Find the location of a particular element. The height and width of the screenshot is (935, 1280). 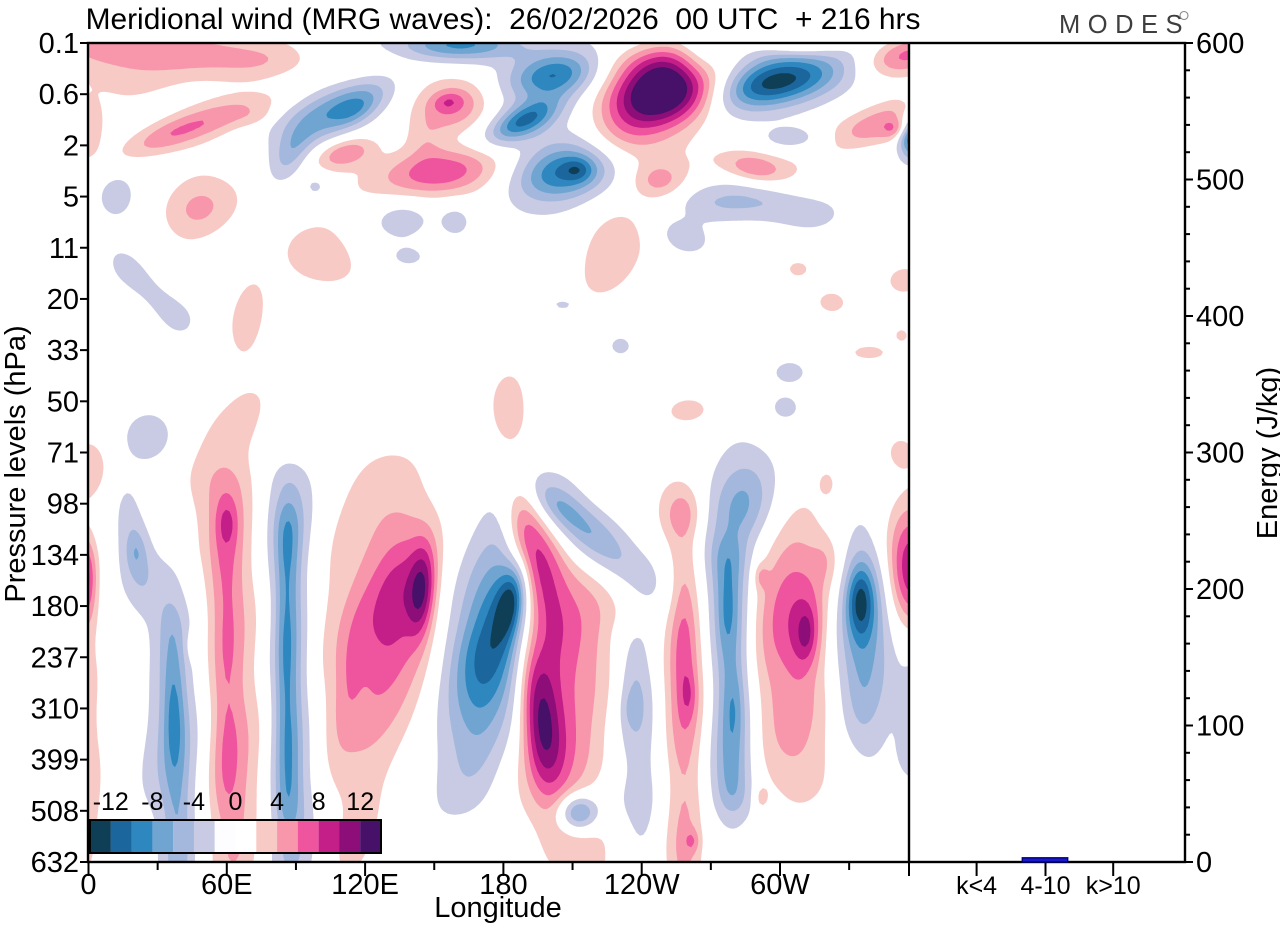

svg-text: 500 is located at coordinates (1220, 181).